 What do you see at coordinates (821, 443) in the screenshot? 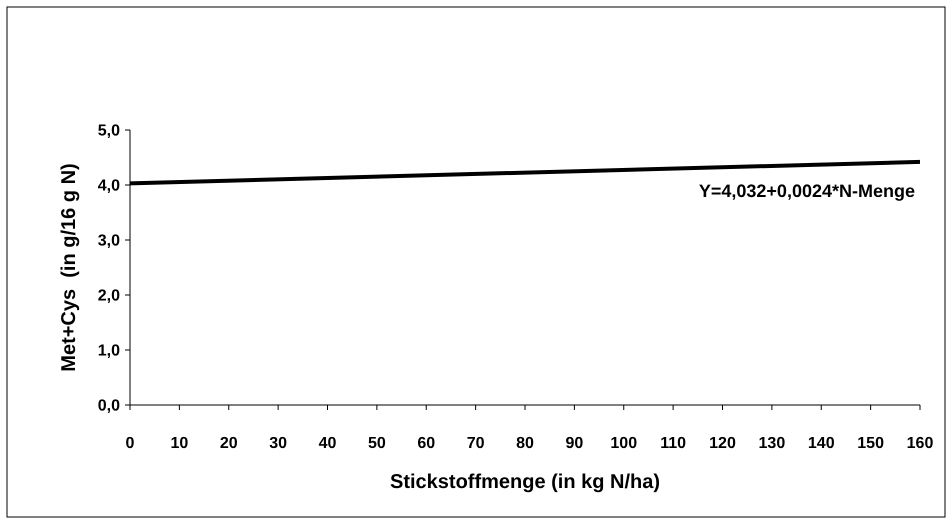
I see `x-tick-label: 140` at bounding box center [821, 443].